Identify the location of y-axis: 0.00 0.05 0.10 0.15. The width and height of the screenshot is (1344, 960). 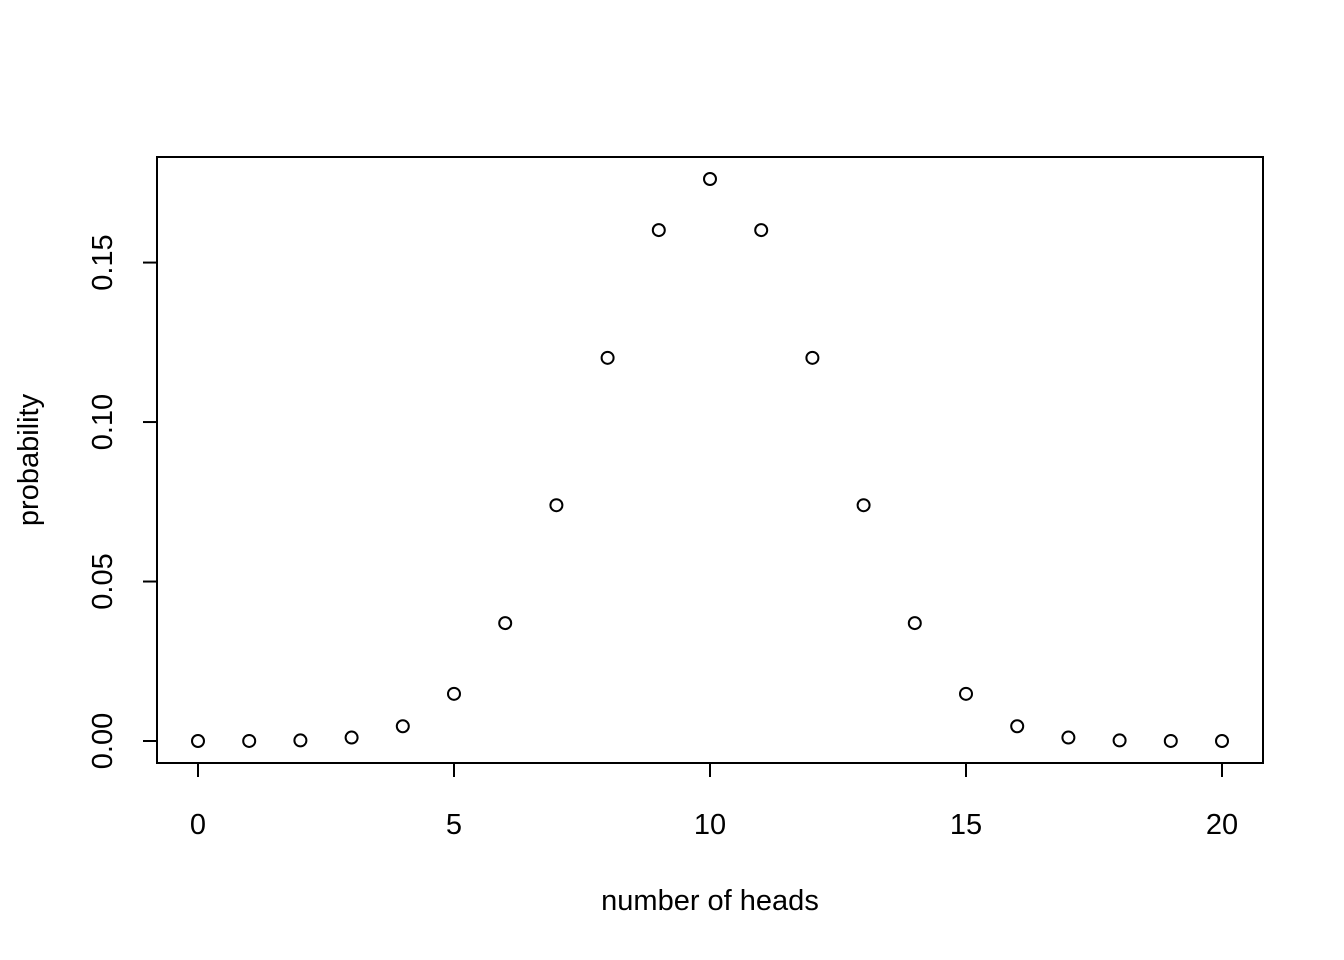
(122, 501).